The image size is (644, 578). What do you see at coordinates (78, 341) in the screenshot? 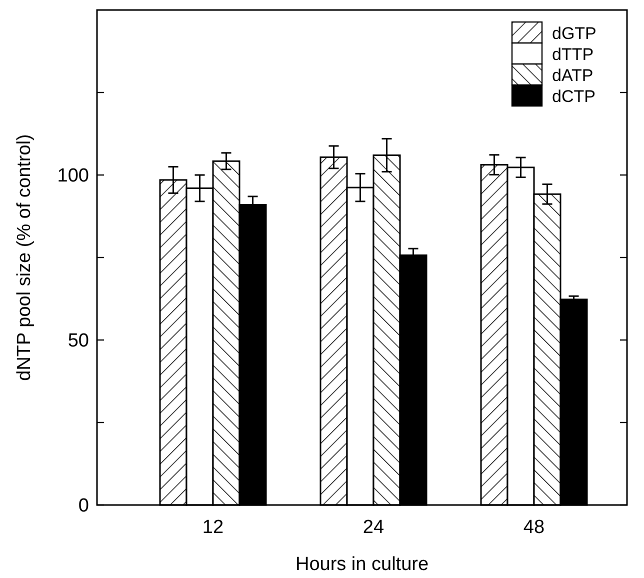
I see `y-tick-label: 50` at bounding box center [78, 341].